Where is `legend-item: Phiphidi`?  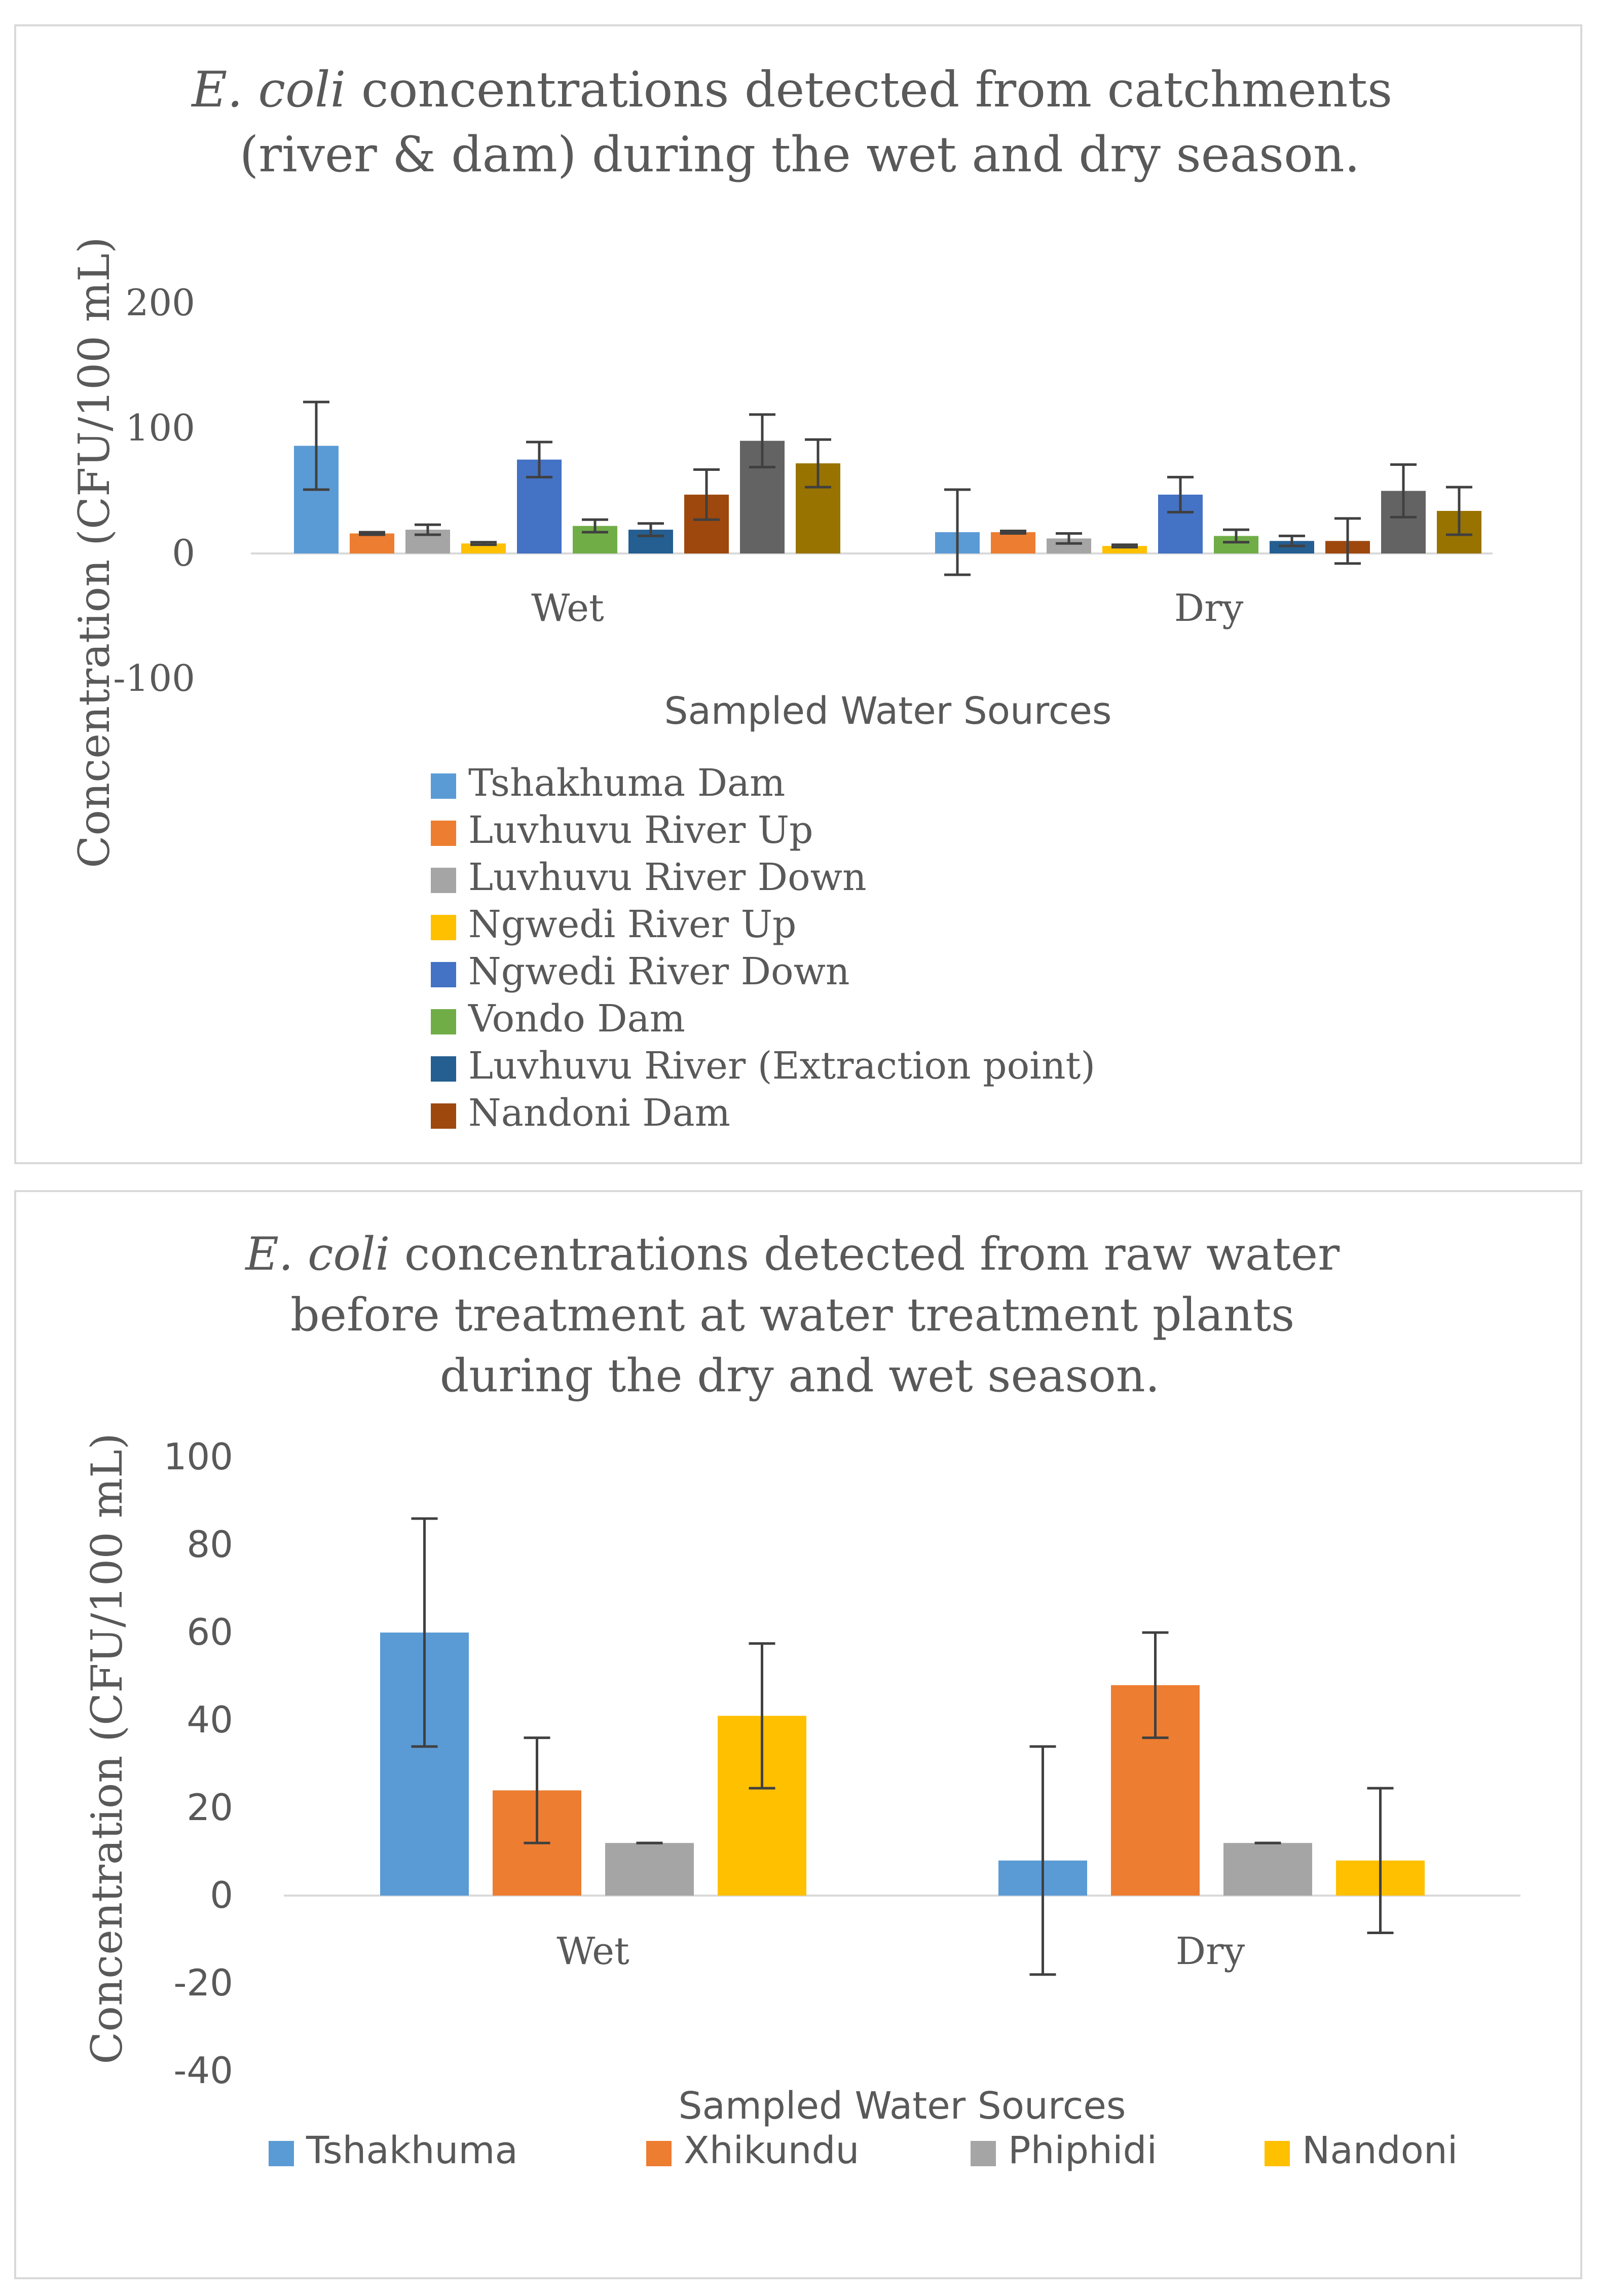
legend-item: Phiphidi is located at coordinates (1064, 2150).